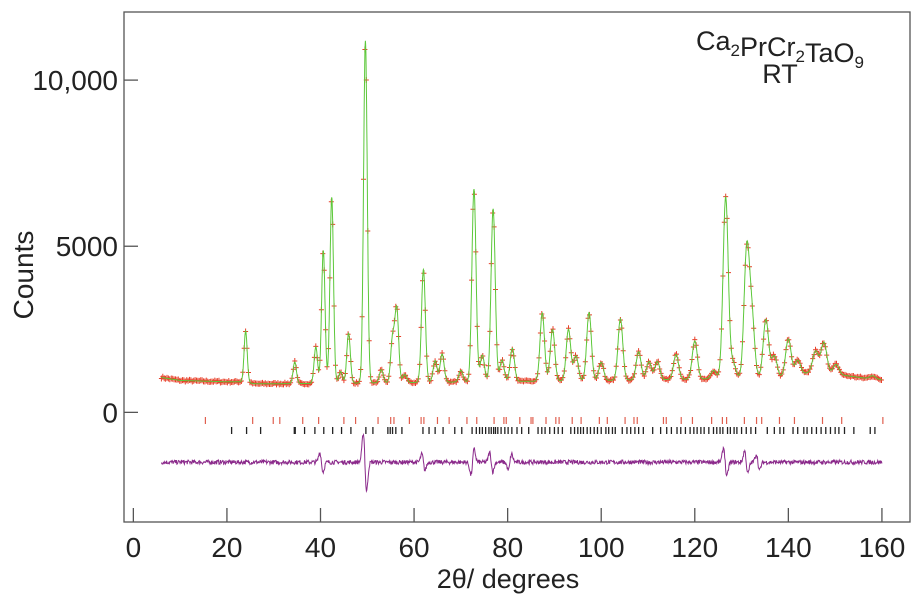  What do you see at coordinates (859, 62) in the screenshot?
I see `title-subscript: 9` at bounding box center [859, 62].